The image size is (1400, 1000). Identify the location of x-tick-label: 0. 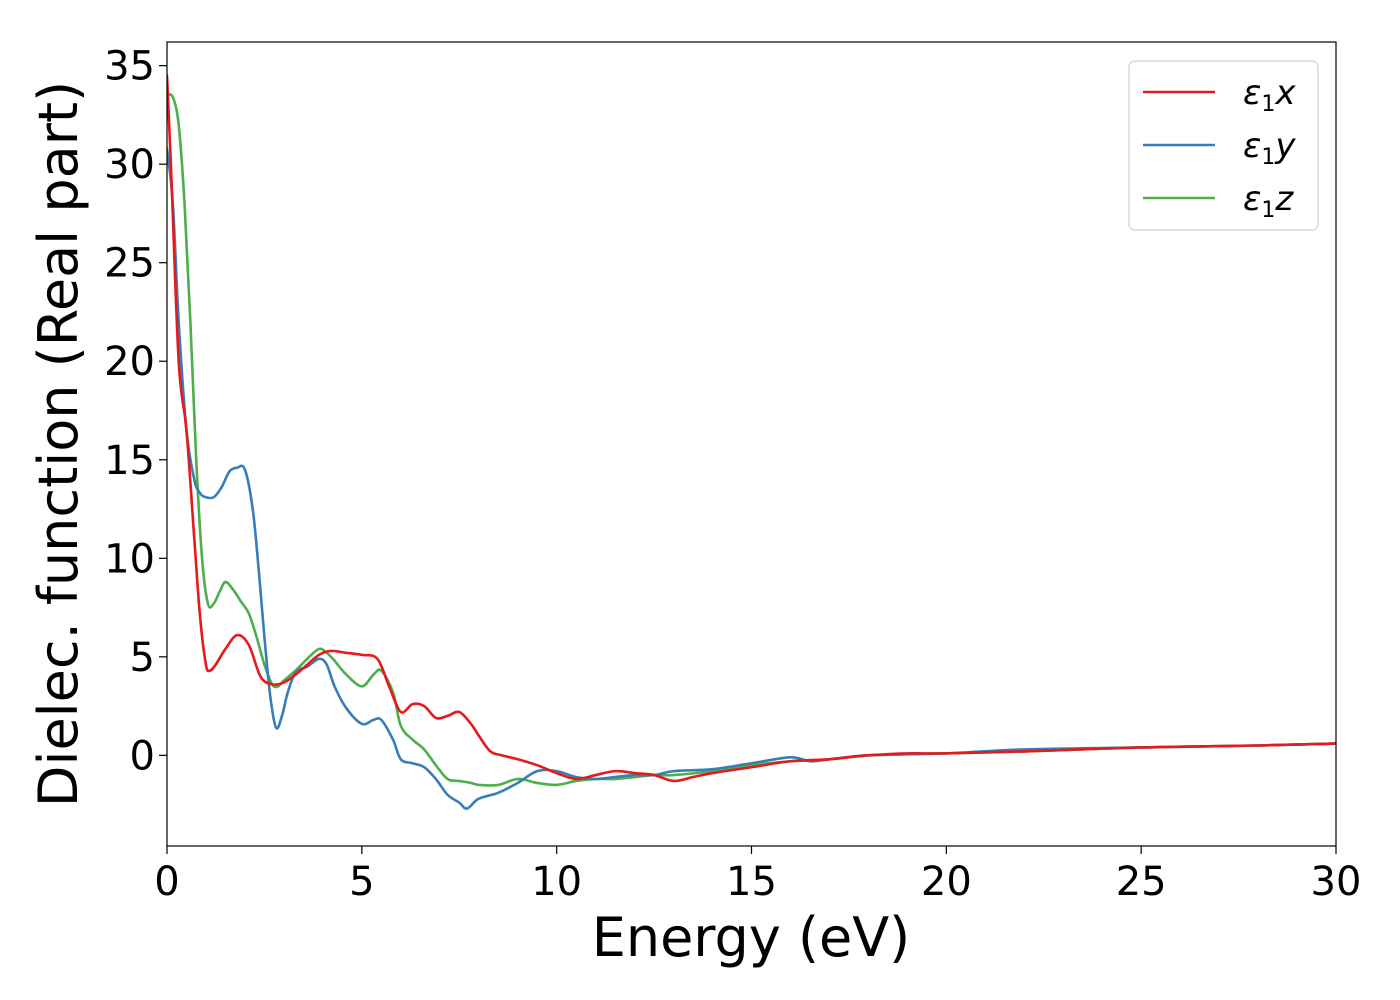
(166, 882).